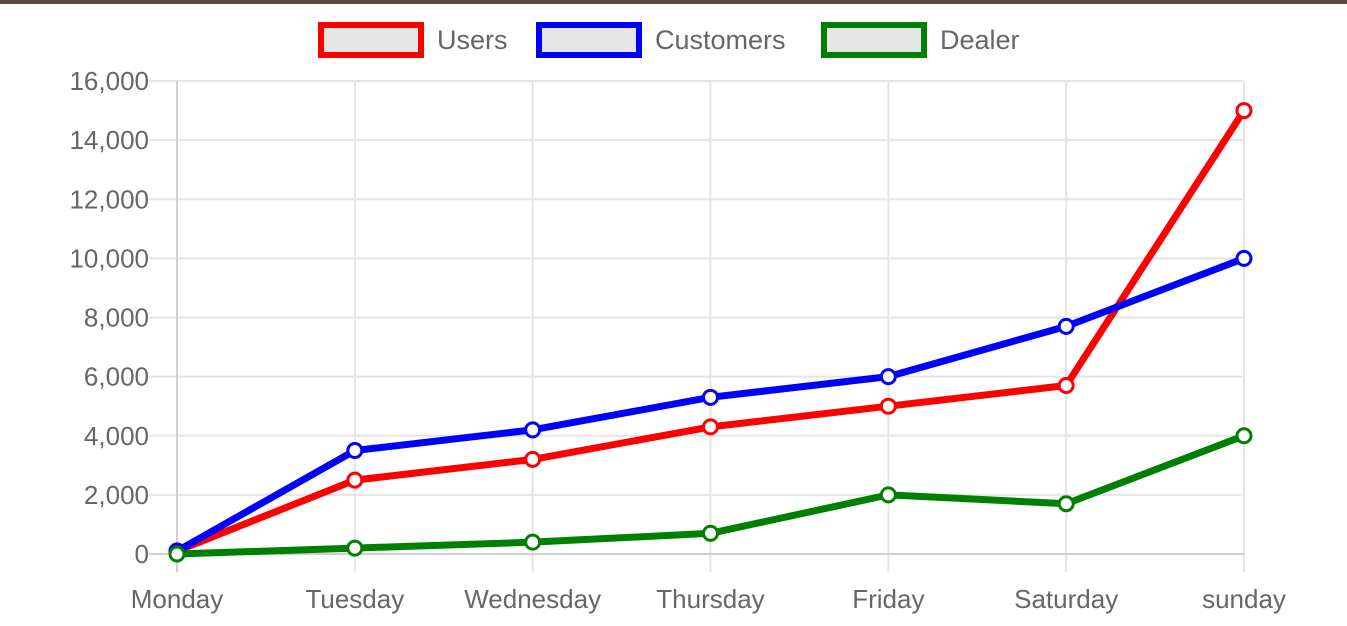  I want to click on y-tick-label: 10,000, so click(109, 258).